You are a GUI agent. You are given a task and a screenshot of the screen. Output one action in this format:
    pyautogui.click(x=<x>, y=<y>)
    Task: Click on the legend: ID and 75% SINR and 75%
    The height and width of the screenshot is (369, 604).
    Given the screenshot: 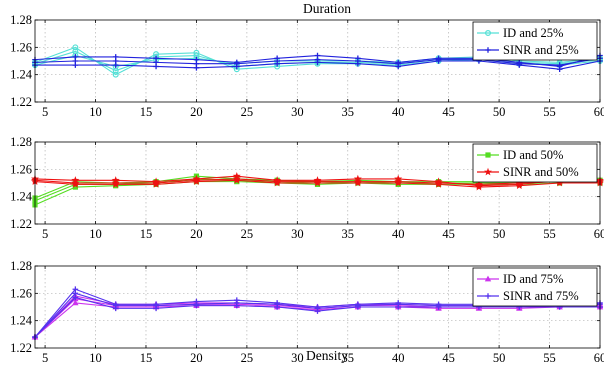 What is the action you would take?
    pyautogui.click(x=535, y=287)
    